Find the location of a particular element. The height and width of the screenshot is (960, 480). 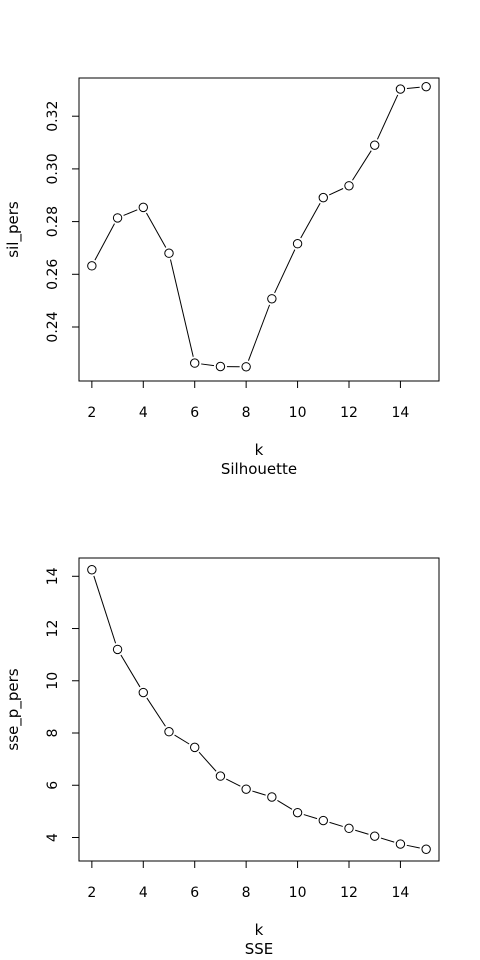

y-tick-label: 10 is located at coordinates (53, 681).